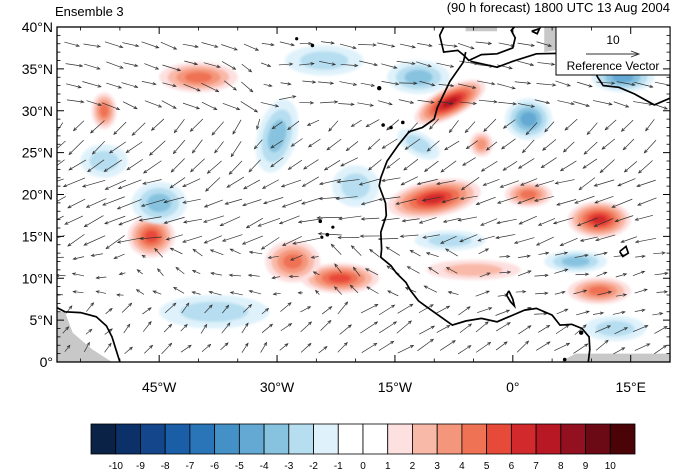  I want to click on colorbar-label-2: -8, so click(165, 466).